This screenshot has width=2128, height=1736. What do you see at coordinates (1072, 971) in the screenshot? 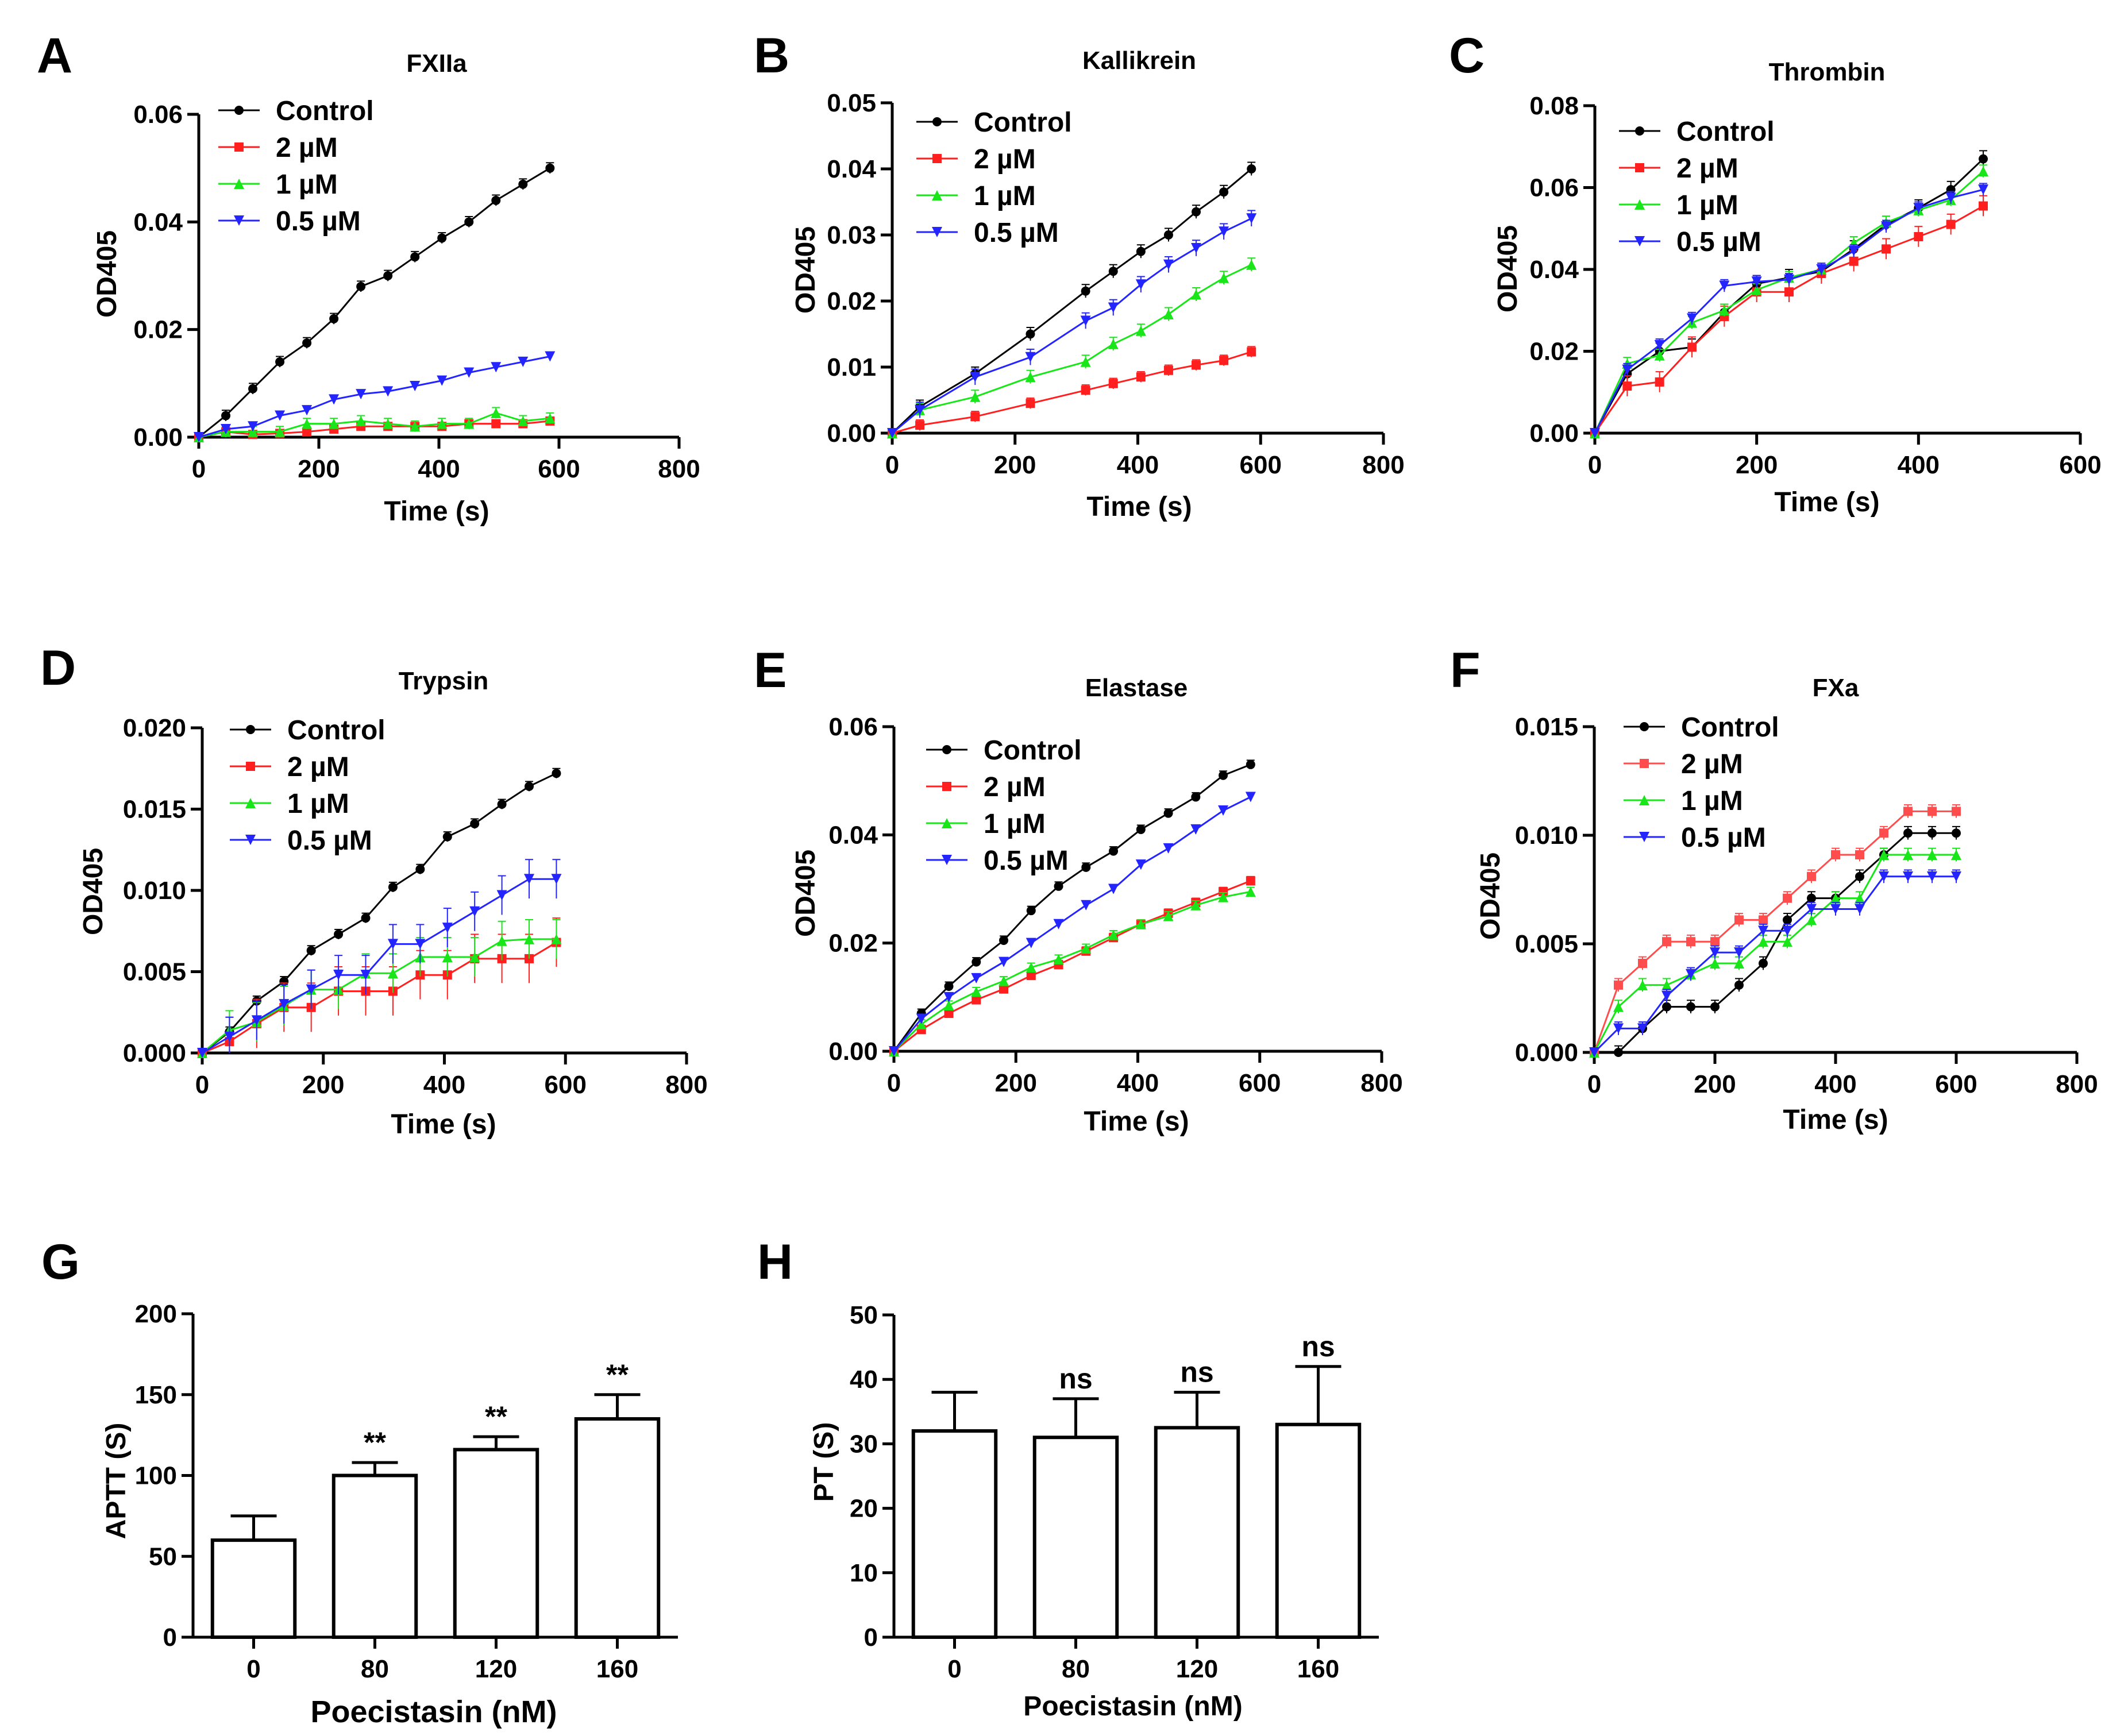
I see `panel-e-series-line` at bounding box center [1072, 971].